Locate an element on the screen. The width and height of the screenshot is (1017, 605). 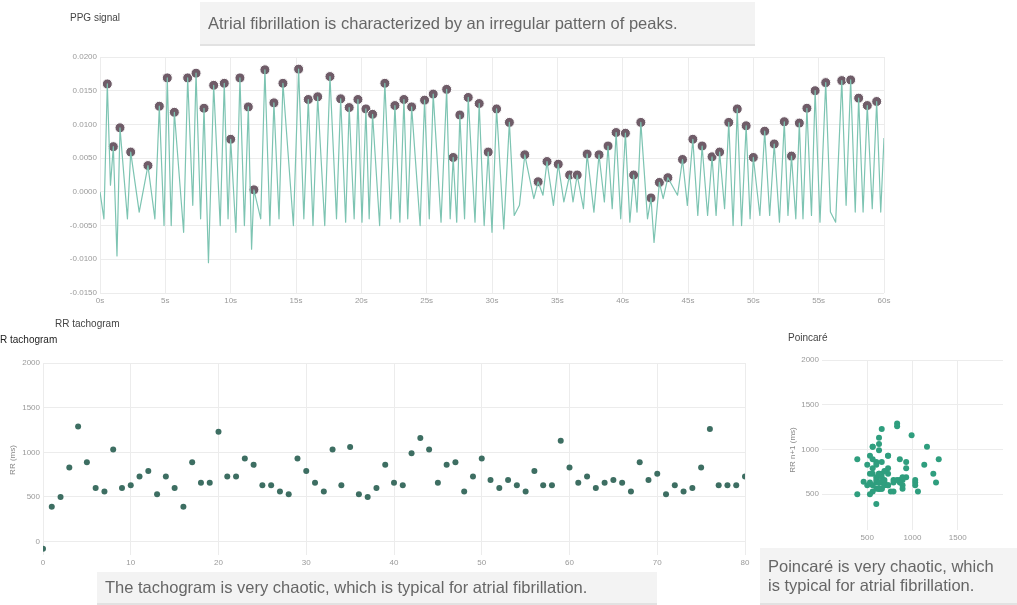
x-tick-label: 1000 is located at coordinates (912, 537).